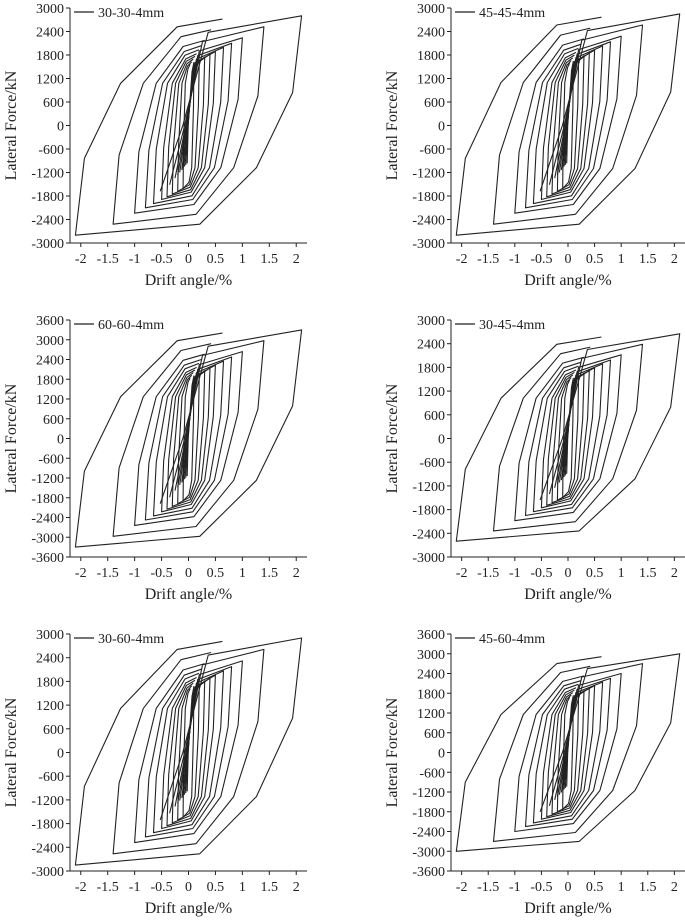 The height and width of the screenshot is (922, 685). I want to click on legend-label: 45-45-4mm, so click(512, 13).